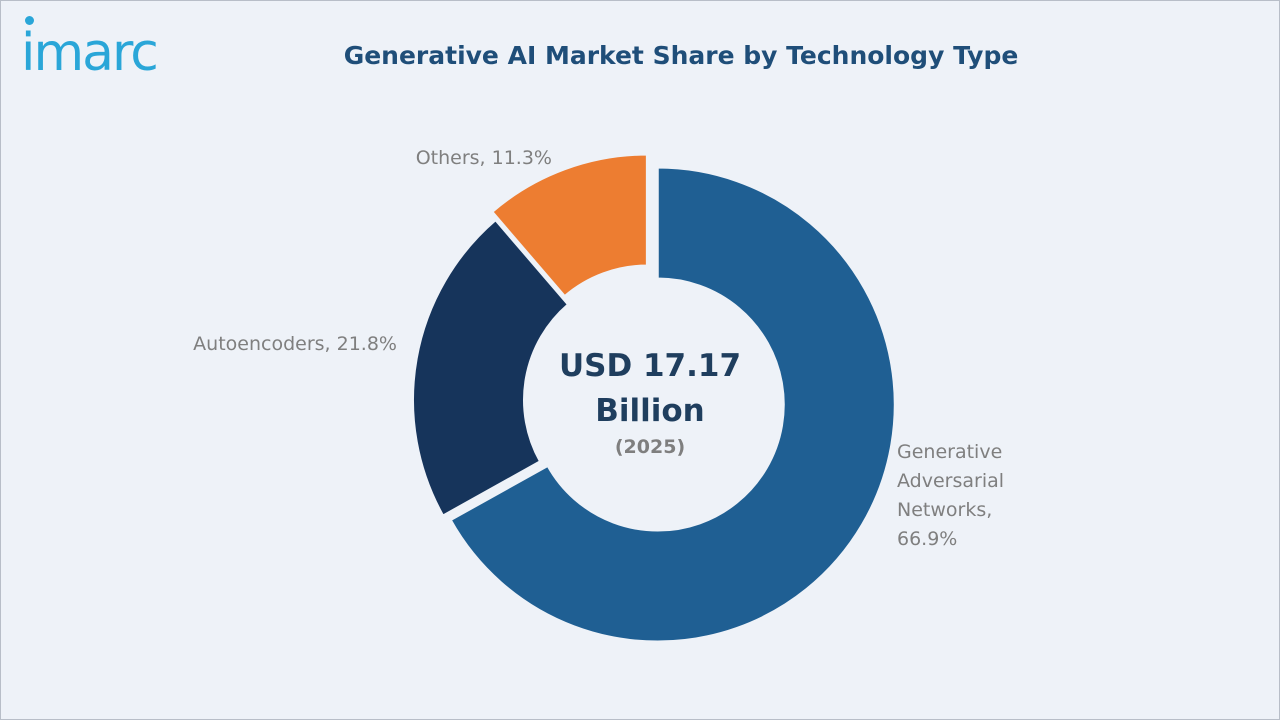  I want to click on imarc-logo: imarc, so click(111, 49).